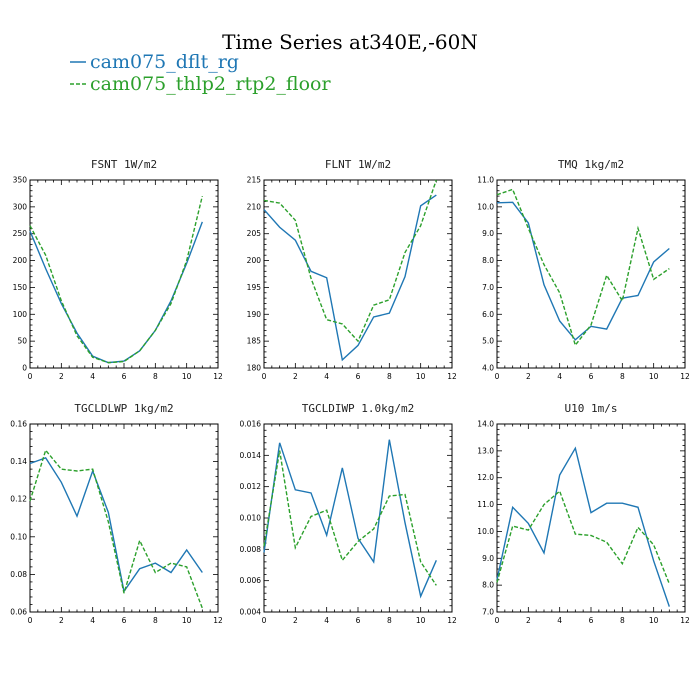 The height and width of the screenshot is (700, 700). I want to click on y-tick-label: 185, so click(254, 341).